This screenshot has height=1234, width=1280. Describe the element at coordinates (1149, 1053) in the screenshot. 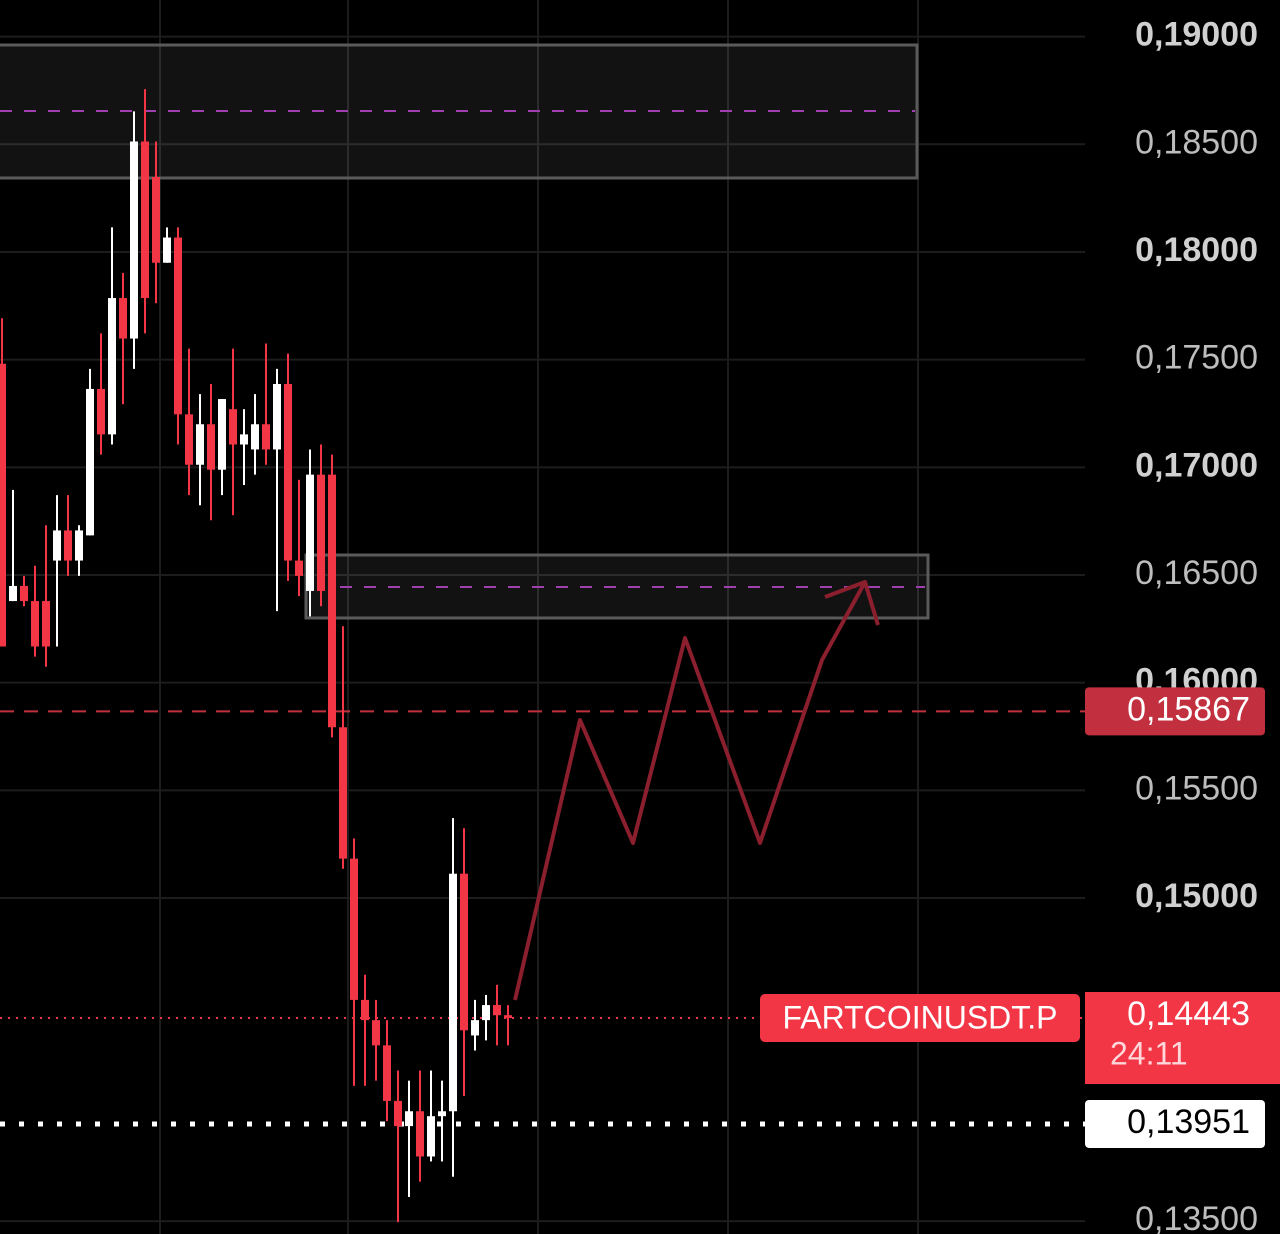

I see `countdown-label: 24:11` at that location.